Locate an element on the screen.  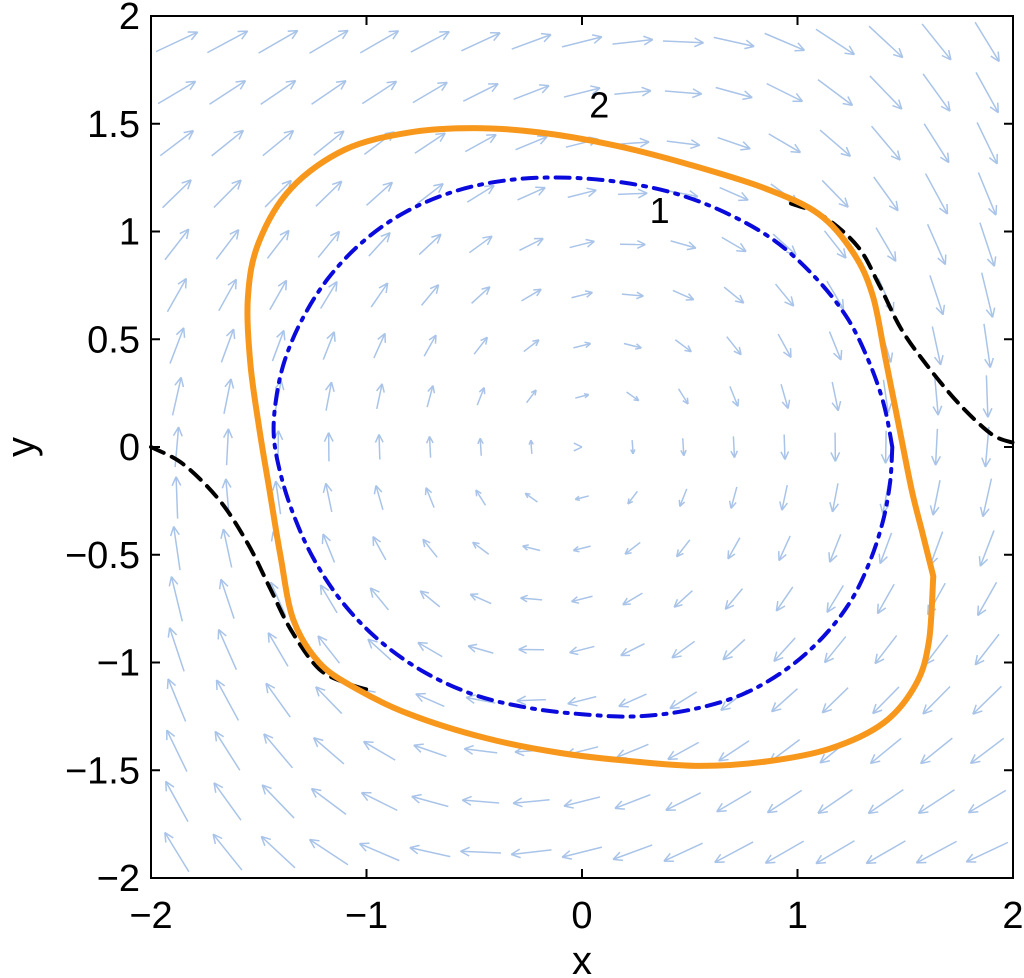
y-tick-label: −0.5 is located at coordinates (102, 556).